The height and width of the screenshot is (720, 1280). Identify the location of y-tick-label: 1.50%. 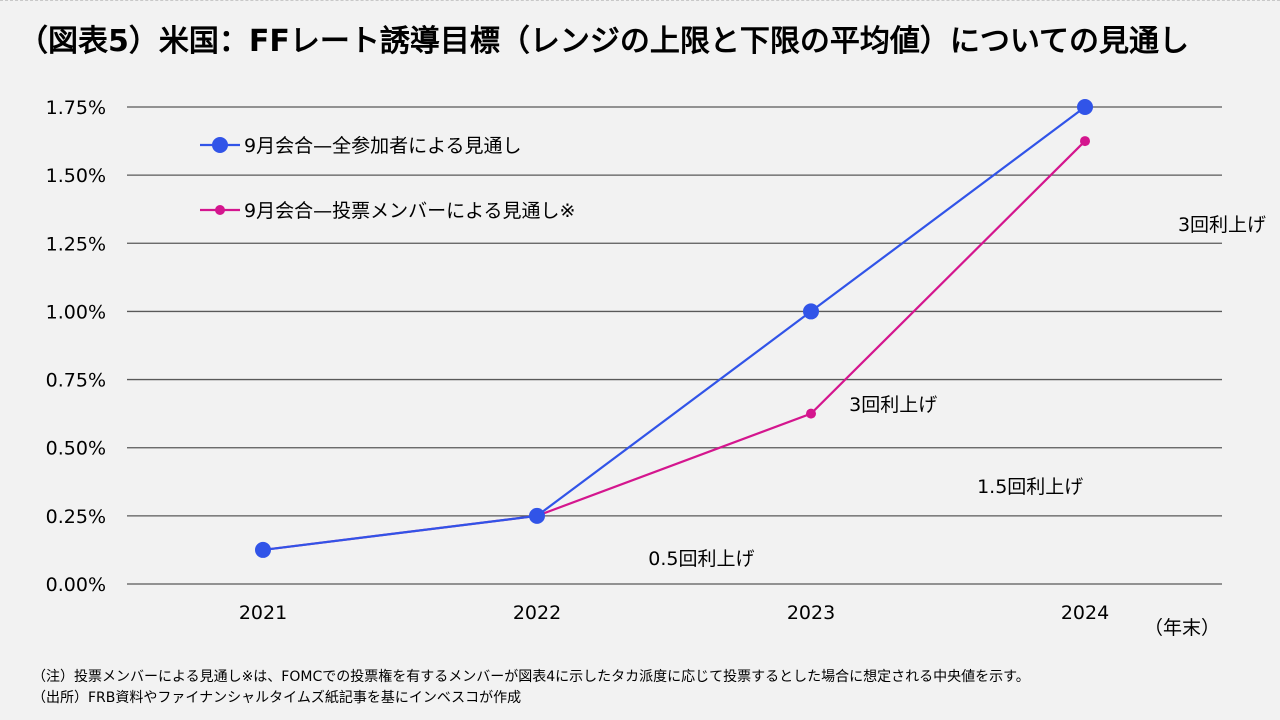
(76, 176).